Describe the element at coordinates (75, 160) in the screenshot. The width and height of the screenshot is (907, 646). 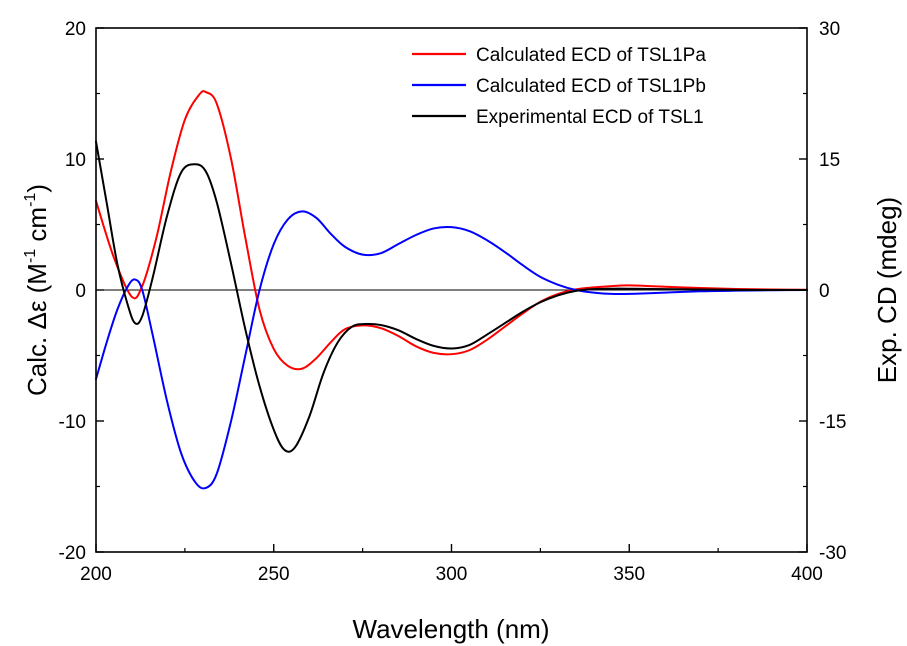
I see `y-left-tick-label: 10` at that location.